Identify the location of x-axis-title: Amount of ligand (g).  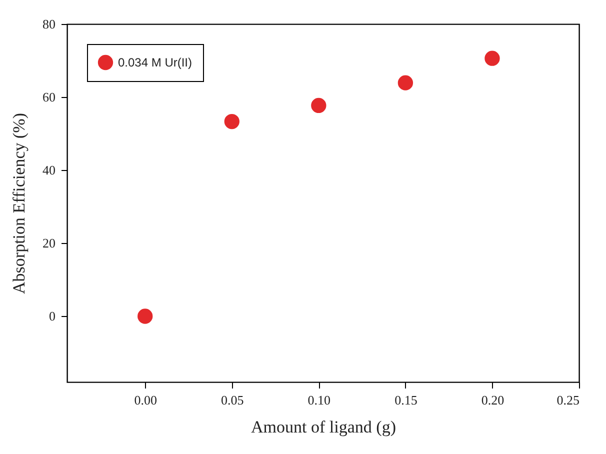
(323, 427).